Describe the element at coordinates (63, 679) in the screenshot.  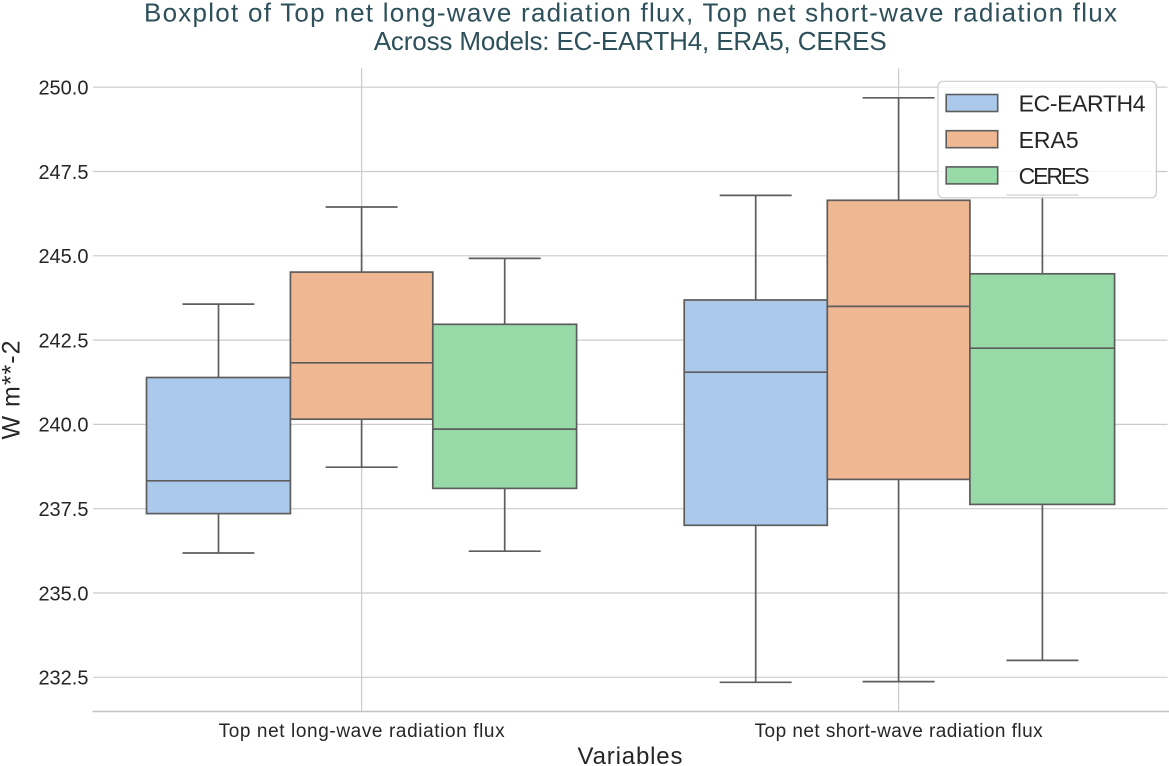
I see `svg-text: 232.5` at that location.